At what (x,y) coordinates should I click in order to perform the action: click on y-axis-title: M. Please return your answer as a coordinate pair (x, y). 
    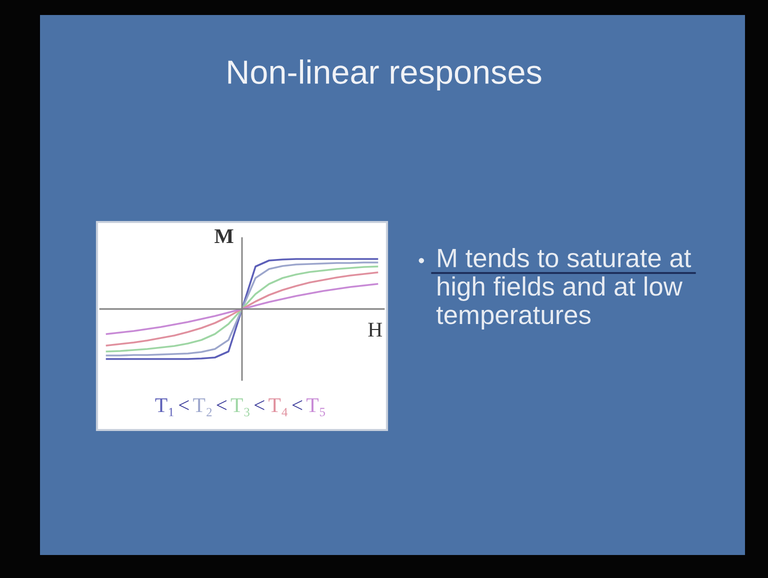
    Looking at the image, I should click on (224, 236).